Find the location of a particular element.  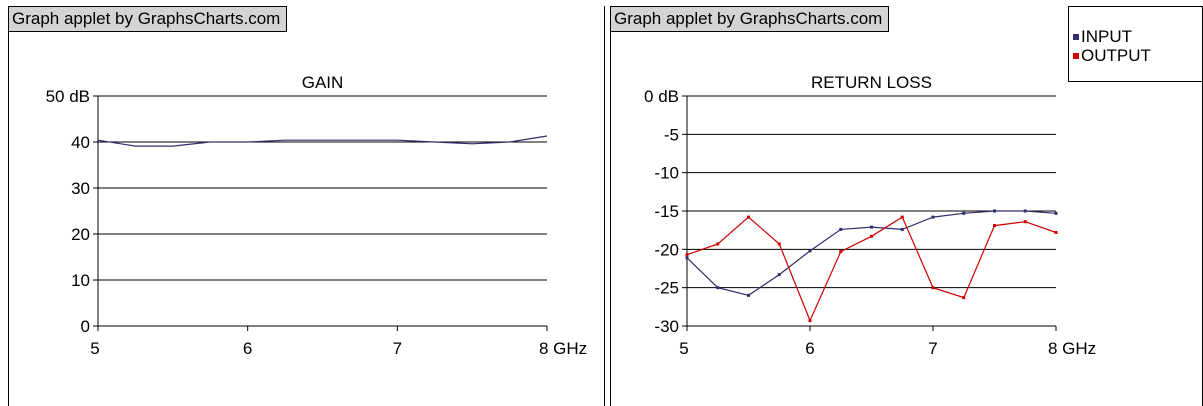

legend-label: INPUT is located at coordinates (1106, 36).